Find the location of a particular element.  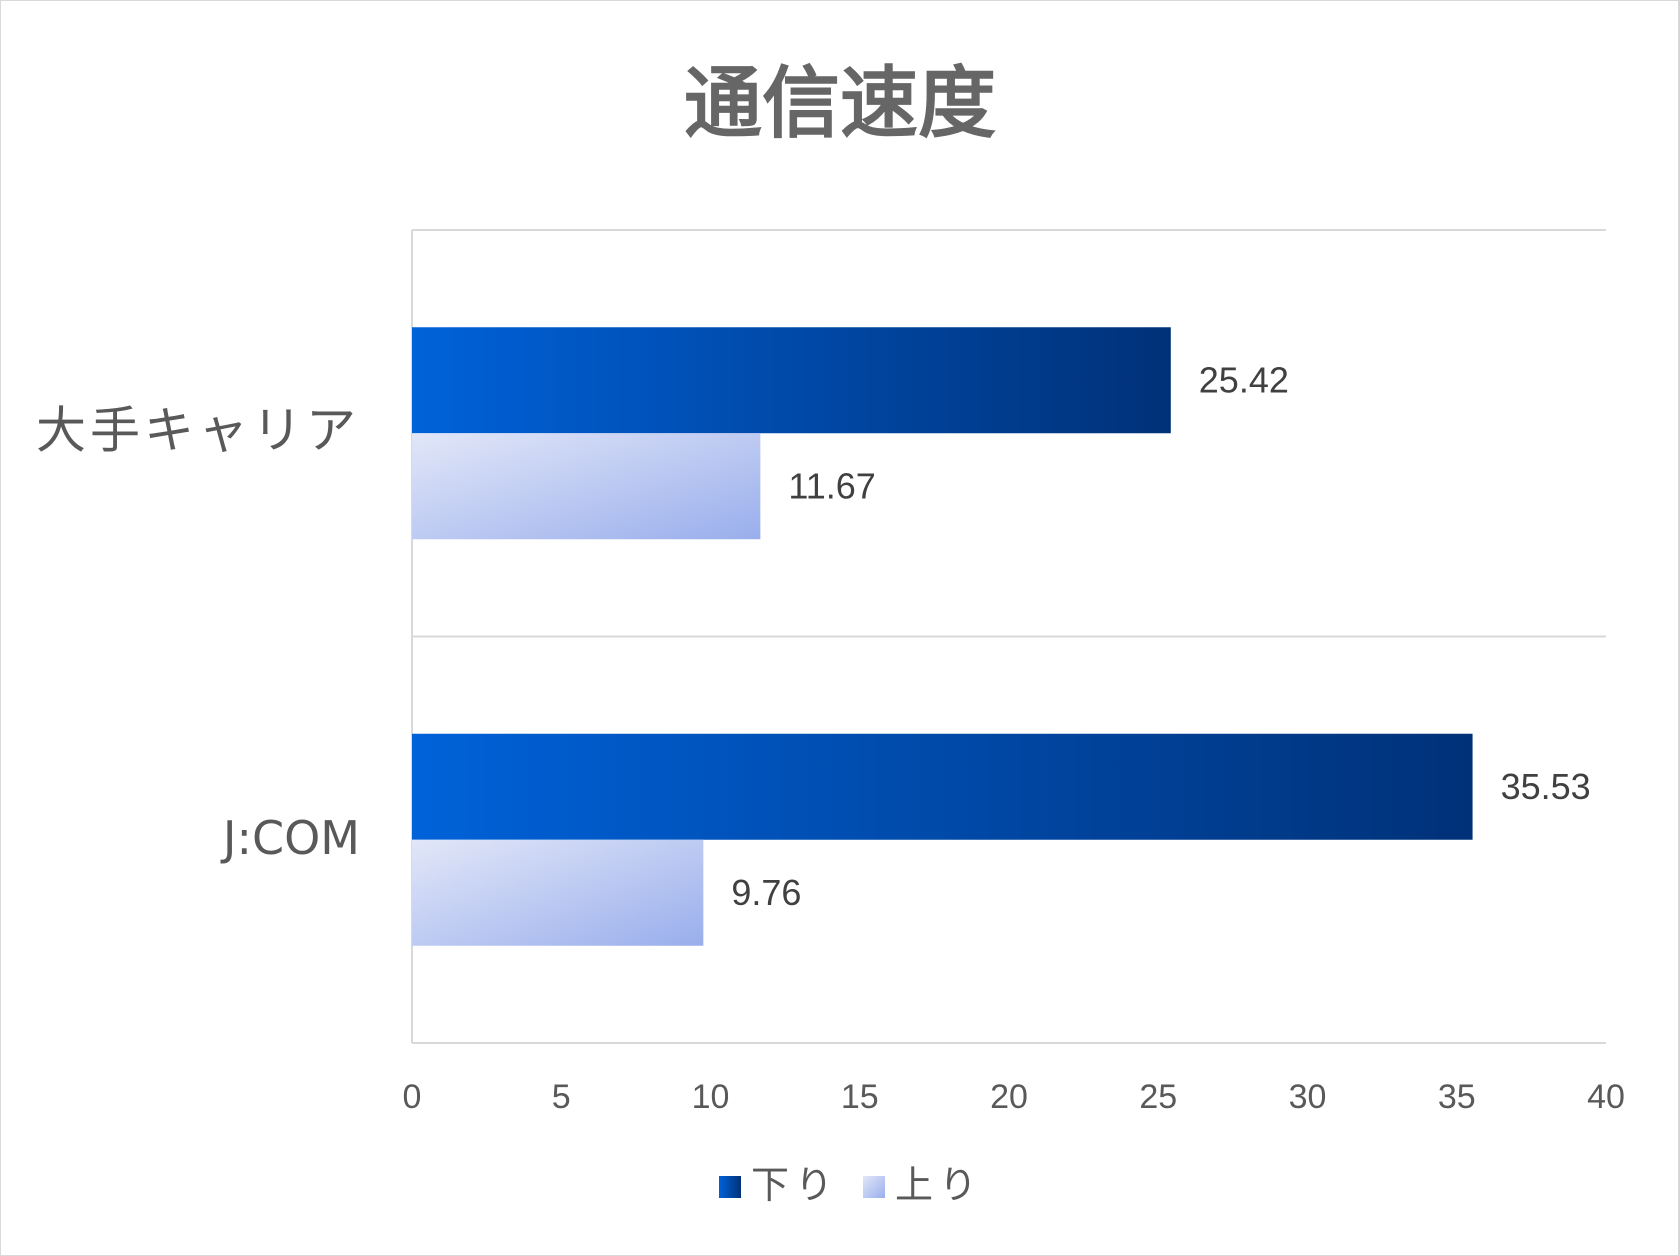

category-label: J:COM is located at coordinates (290, 838).